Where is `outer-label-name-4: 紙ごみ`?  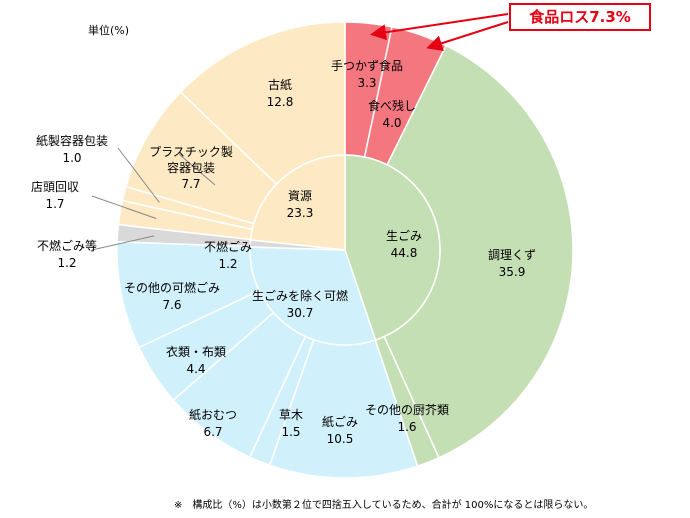 outer-label-name-4: 紙ごみ is located at coordinates (340, 421).